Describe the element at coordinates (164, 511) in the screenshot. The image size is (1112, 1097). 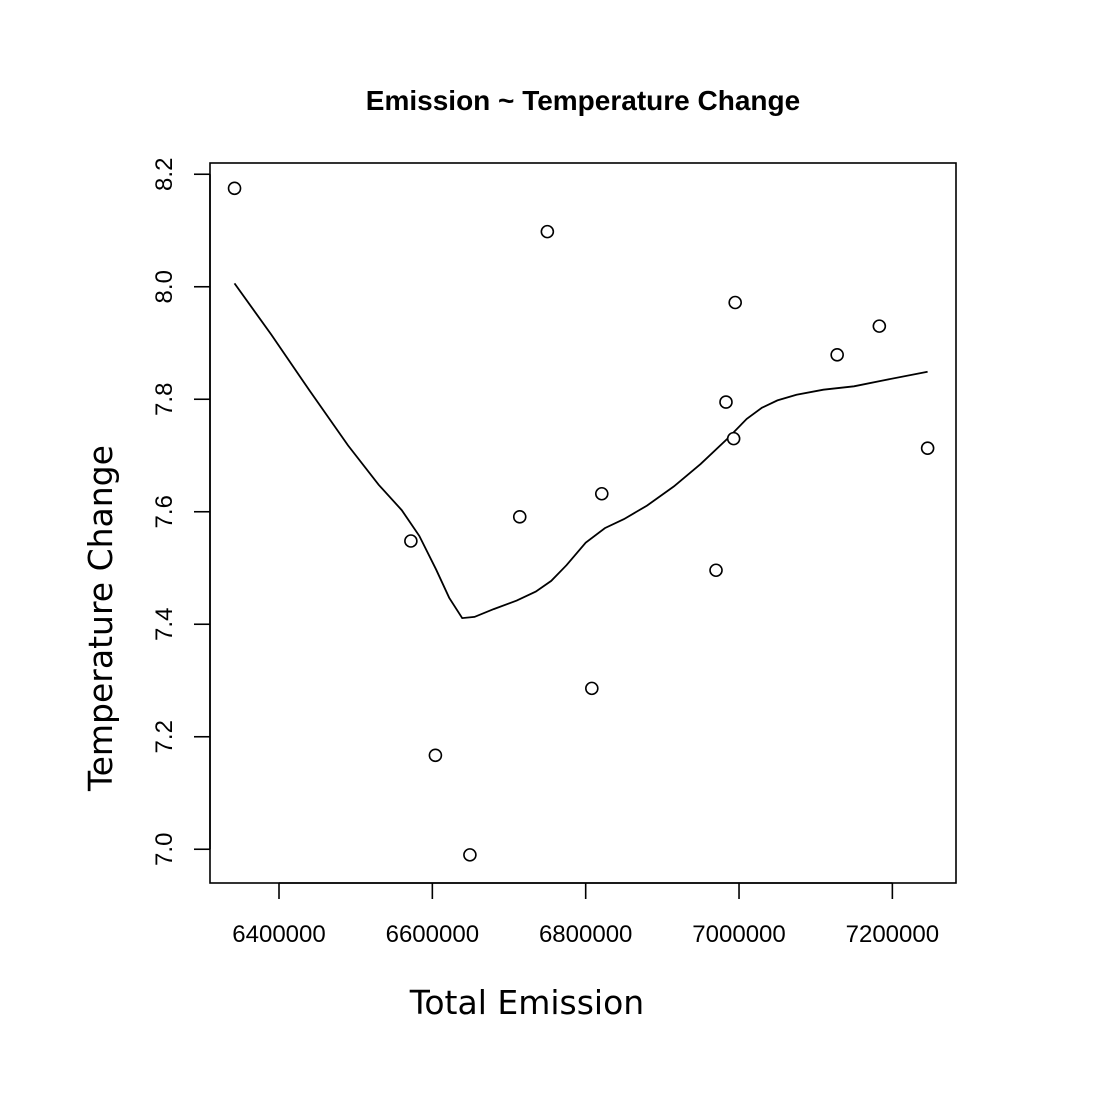
I see `y-tick-label: 7.6` at that location.